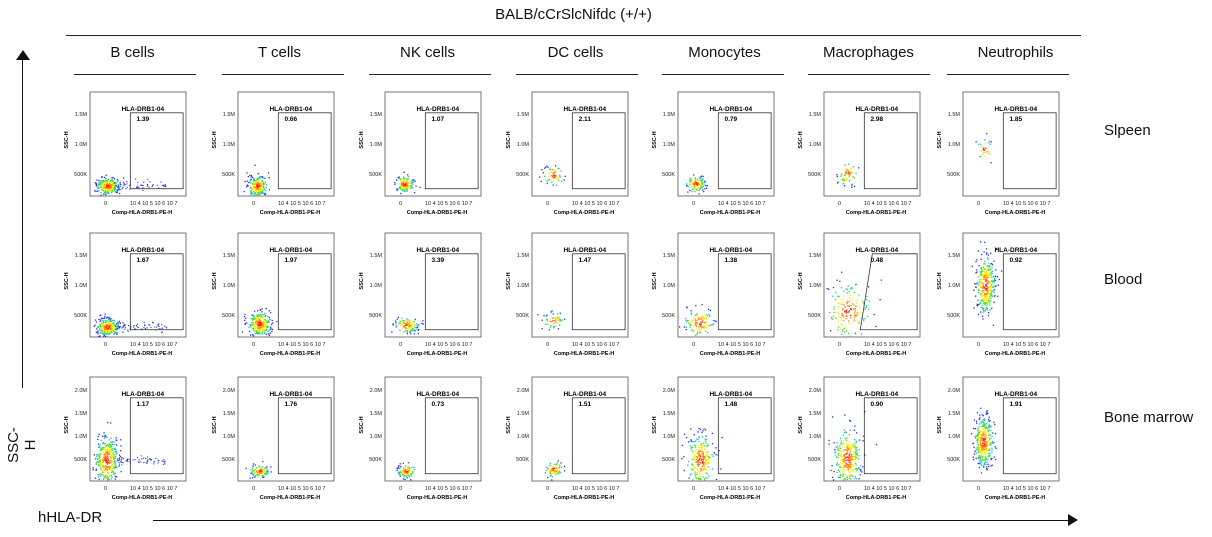 This screenshot has height=537, width=1212. What do you see at coordinates (573, 14) in the screenshot?
I see `figure-title: BALB/cCrSlcNifdc (+/+)` at bounding box center [573, 14].